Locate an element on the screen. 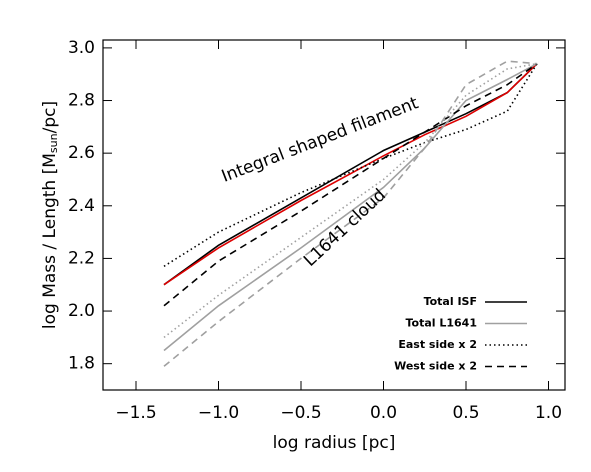 The image size is (591, 472). x-tick-label: 0.0 is located at coordinates (383, 413).